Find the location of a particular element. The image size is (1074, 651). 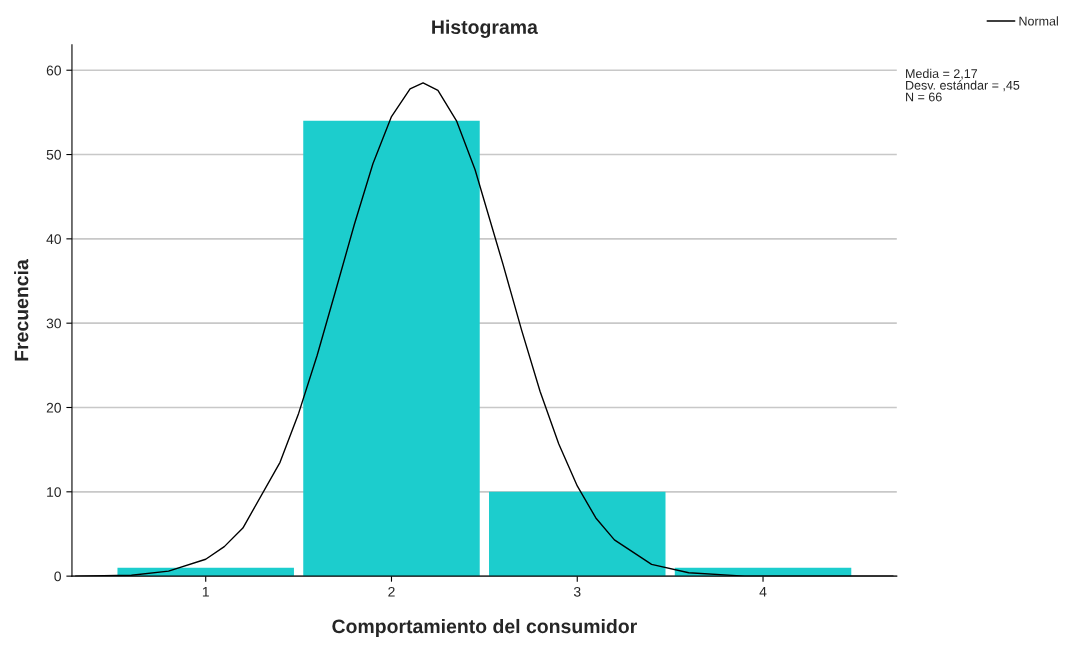

x-tick-label: 3 is located at coordinates (577, 591).